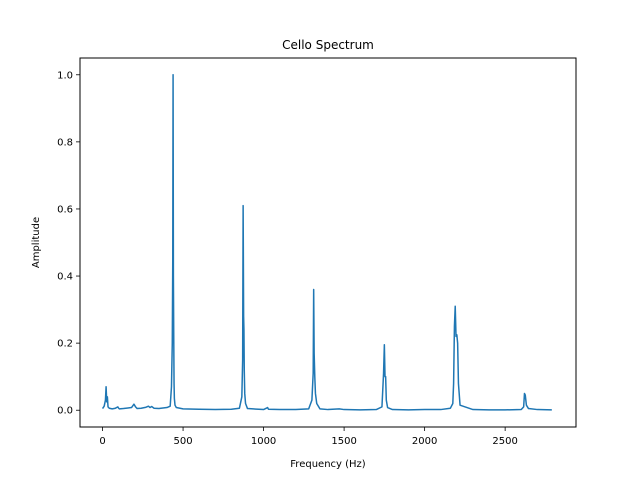 This screenshot has width=640, height=480. I want to click on x-tick-label: 0, so click(102, 441).